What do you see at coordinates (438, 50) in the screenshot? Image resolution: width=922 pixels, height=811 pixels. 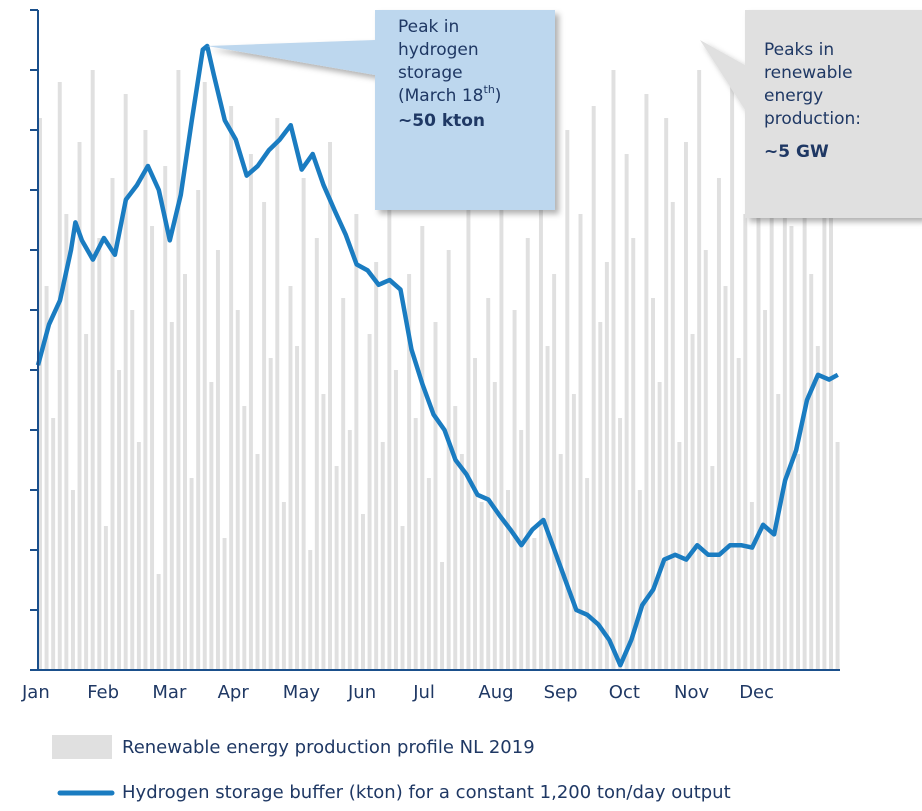 I see `callout-text: hydrogen` at bounding box center [438, 50].